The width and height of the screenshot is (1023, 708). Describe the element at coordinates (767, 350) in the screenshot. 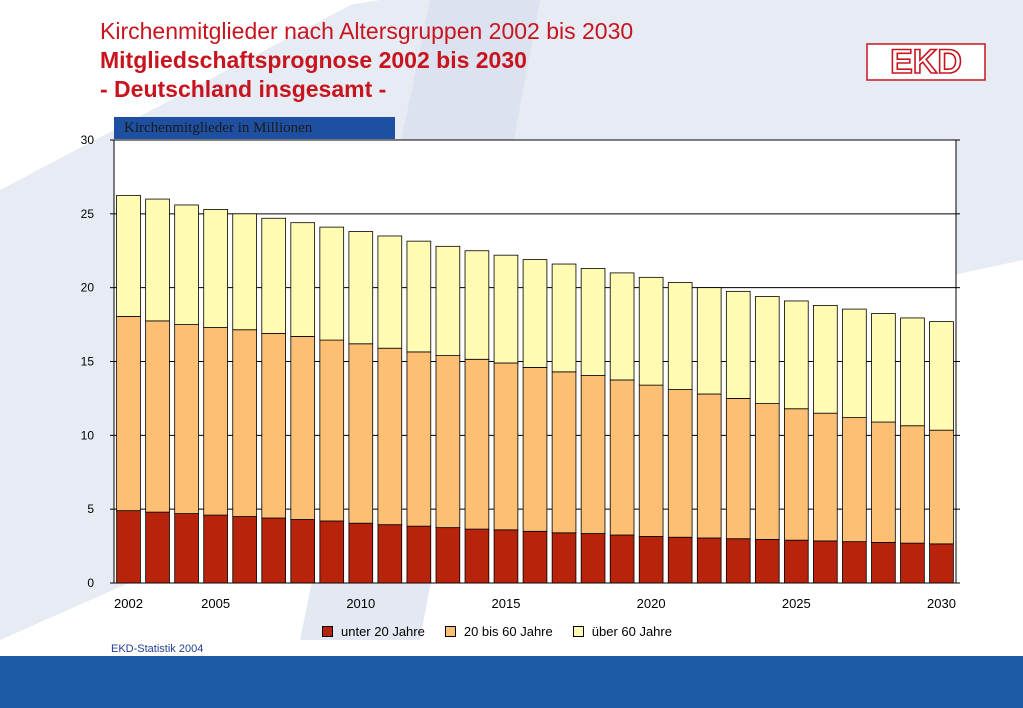

I see `bar-segment-over-60-2024` at that location.